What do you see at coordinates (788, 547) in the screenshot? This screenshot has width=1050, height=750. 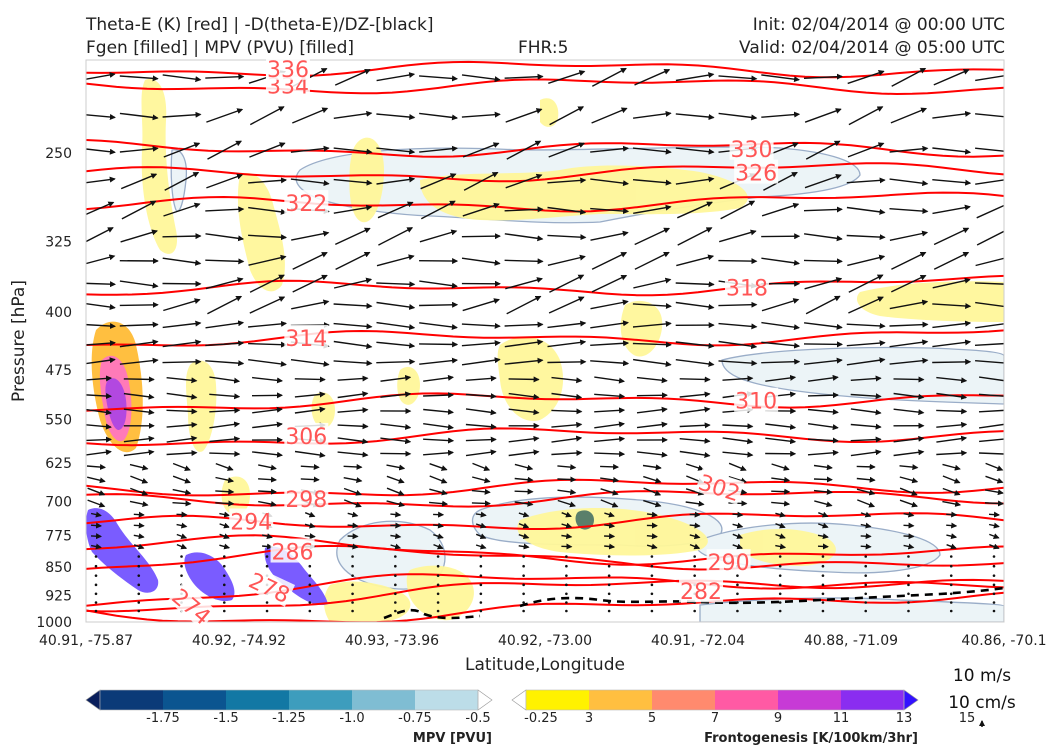 I see `fgen-low-right` at bounding box center [788, 547].